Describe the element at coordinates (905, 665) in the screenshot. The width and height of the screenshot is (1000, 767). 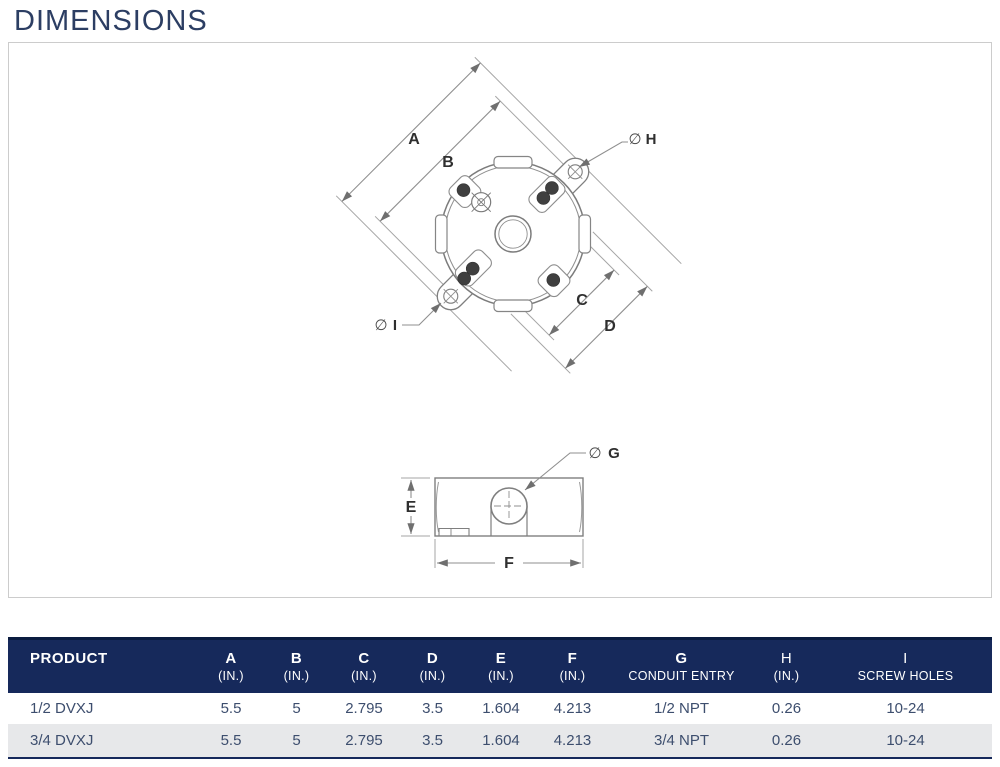
I see `column-header-i: I SCREW HOLES` at that location.